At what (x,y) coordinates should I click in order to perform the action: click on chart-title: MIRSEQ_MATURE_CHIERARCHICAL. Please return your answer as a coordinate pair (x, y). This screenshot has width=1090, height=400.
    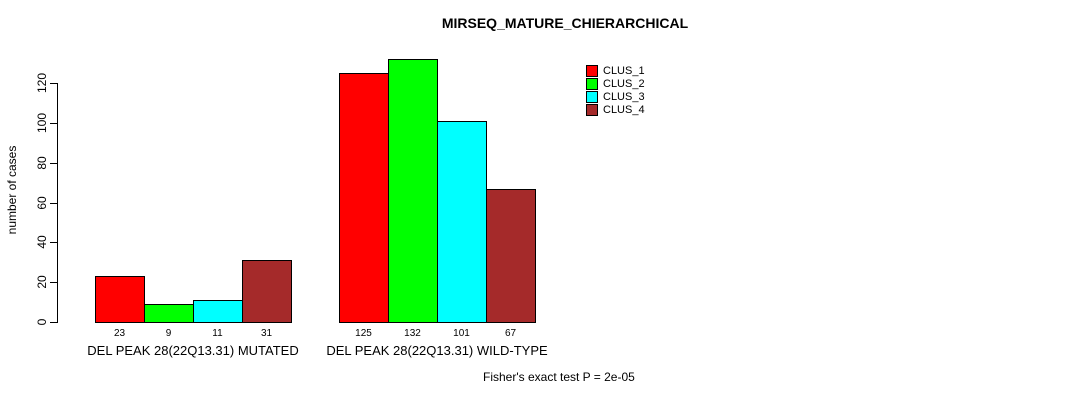
    Looking at the image, I should click on (565, 23).